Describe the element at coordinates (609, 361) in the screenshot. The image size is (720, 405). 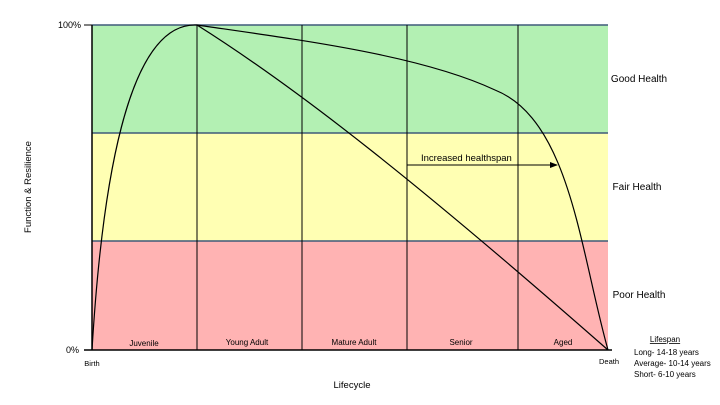
I see `death-label: Death` at that location.